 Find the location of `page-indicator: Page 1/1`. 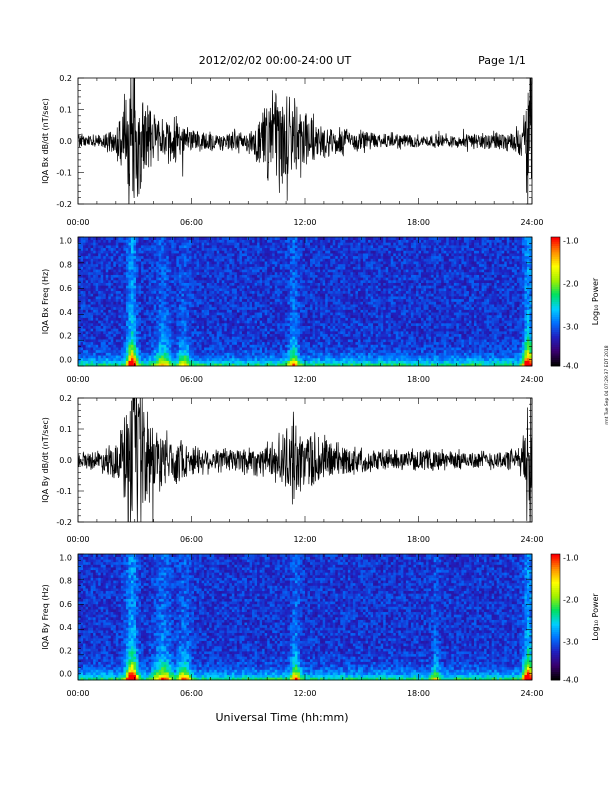

page-indicator: Page 1/1 is located at coordinates (502, 60).